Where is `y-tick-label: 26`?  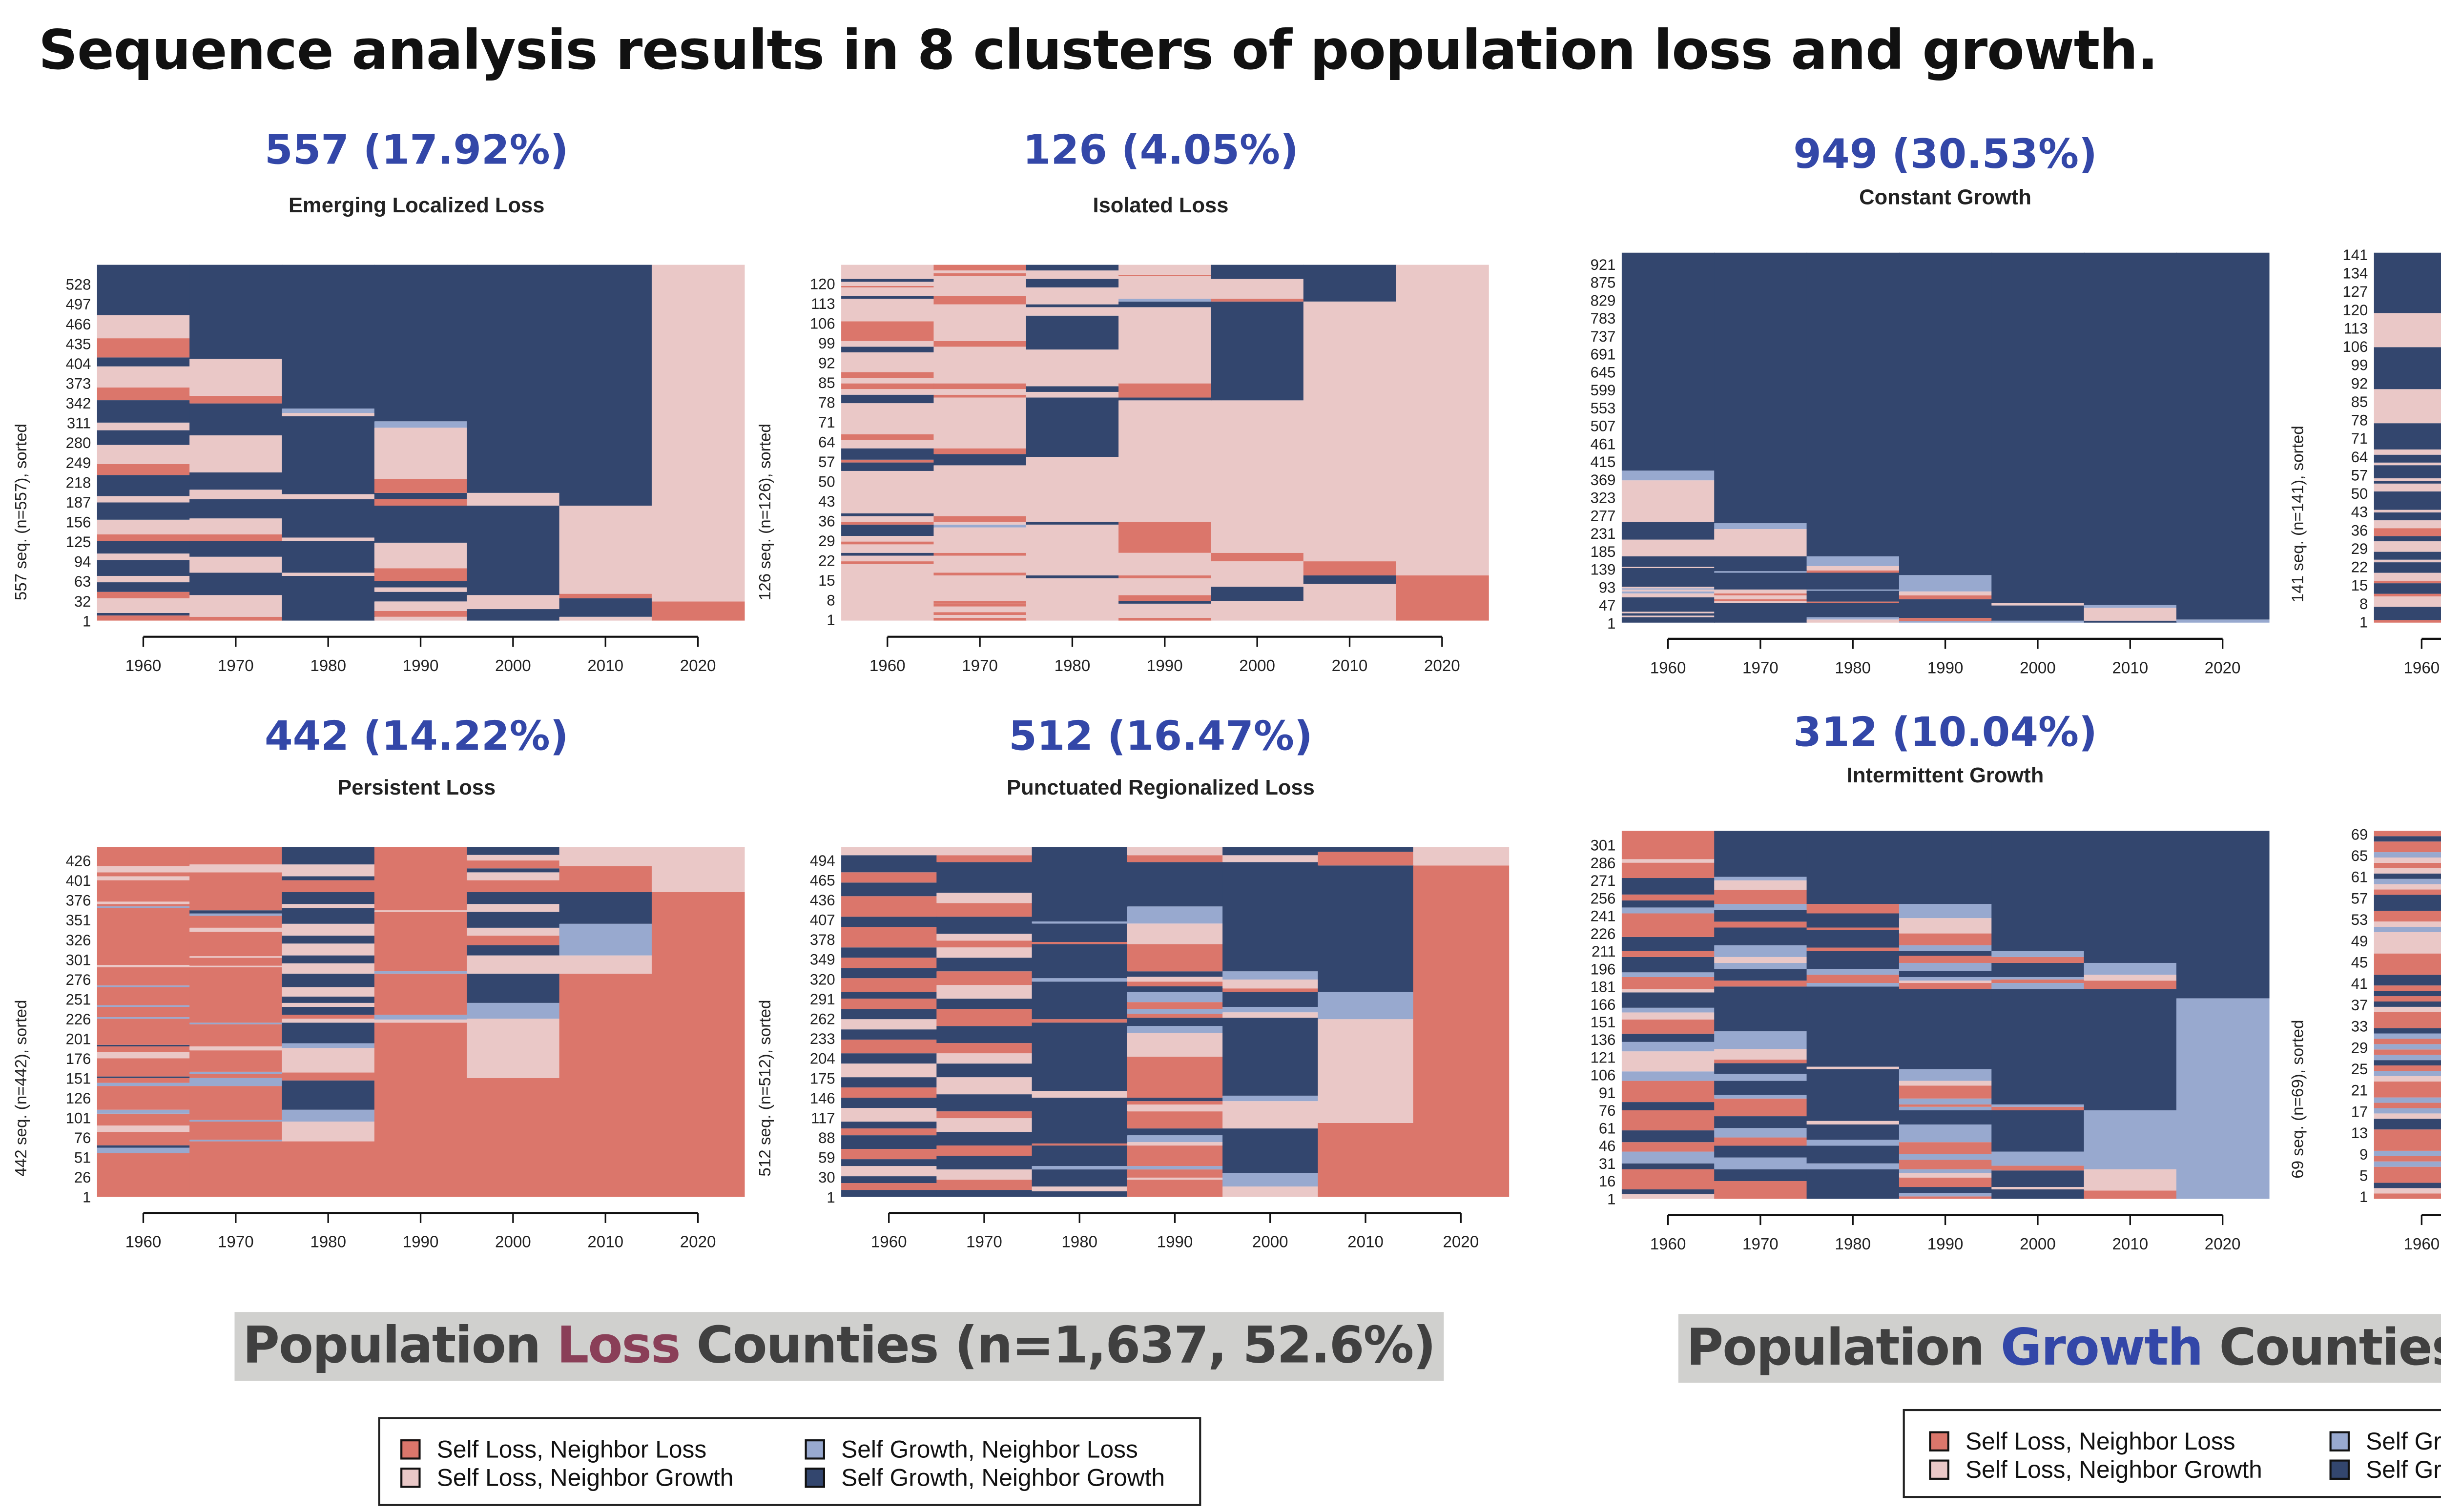
y-tick-label: 26 is located at coordinates (82, 1177).